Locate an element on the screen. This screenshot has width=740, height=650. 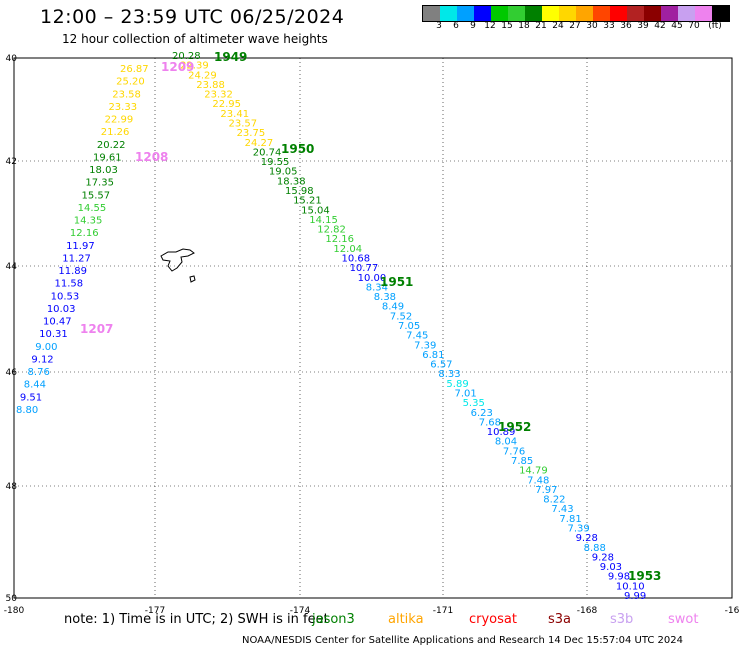
satellite-legend-entry: swot is located at coordinates (683, 619).